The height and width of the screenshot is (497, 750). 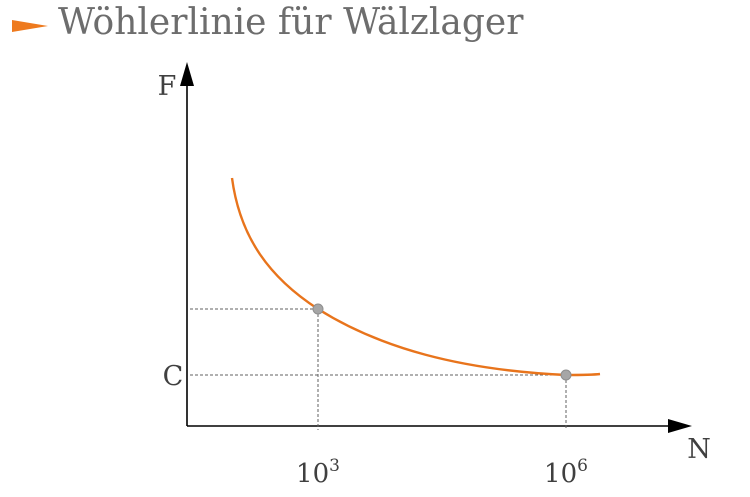 What do you see at coordinates (566, 375) in the screenshot?
I see `curve-point-lower` at bounding box center [566, 375].